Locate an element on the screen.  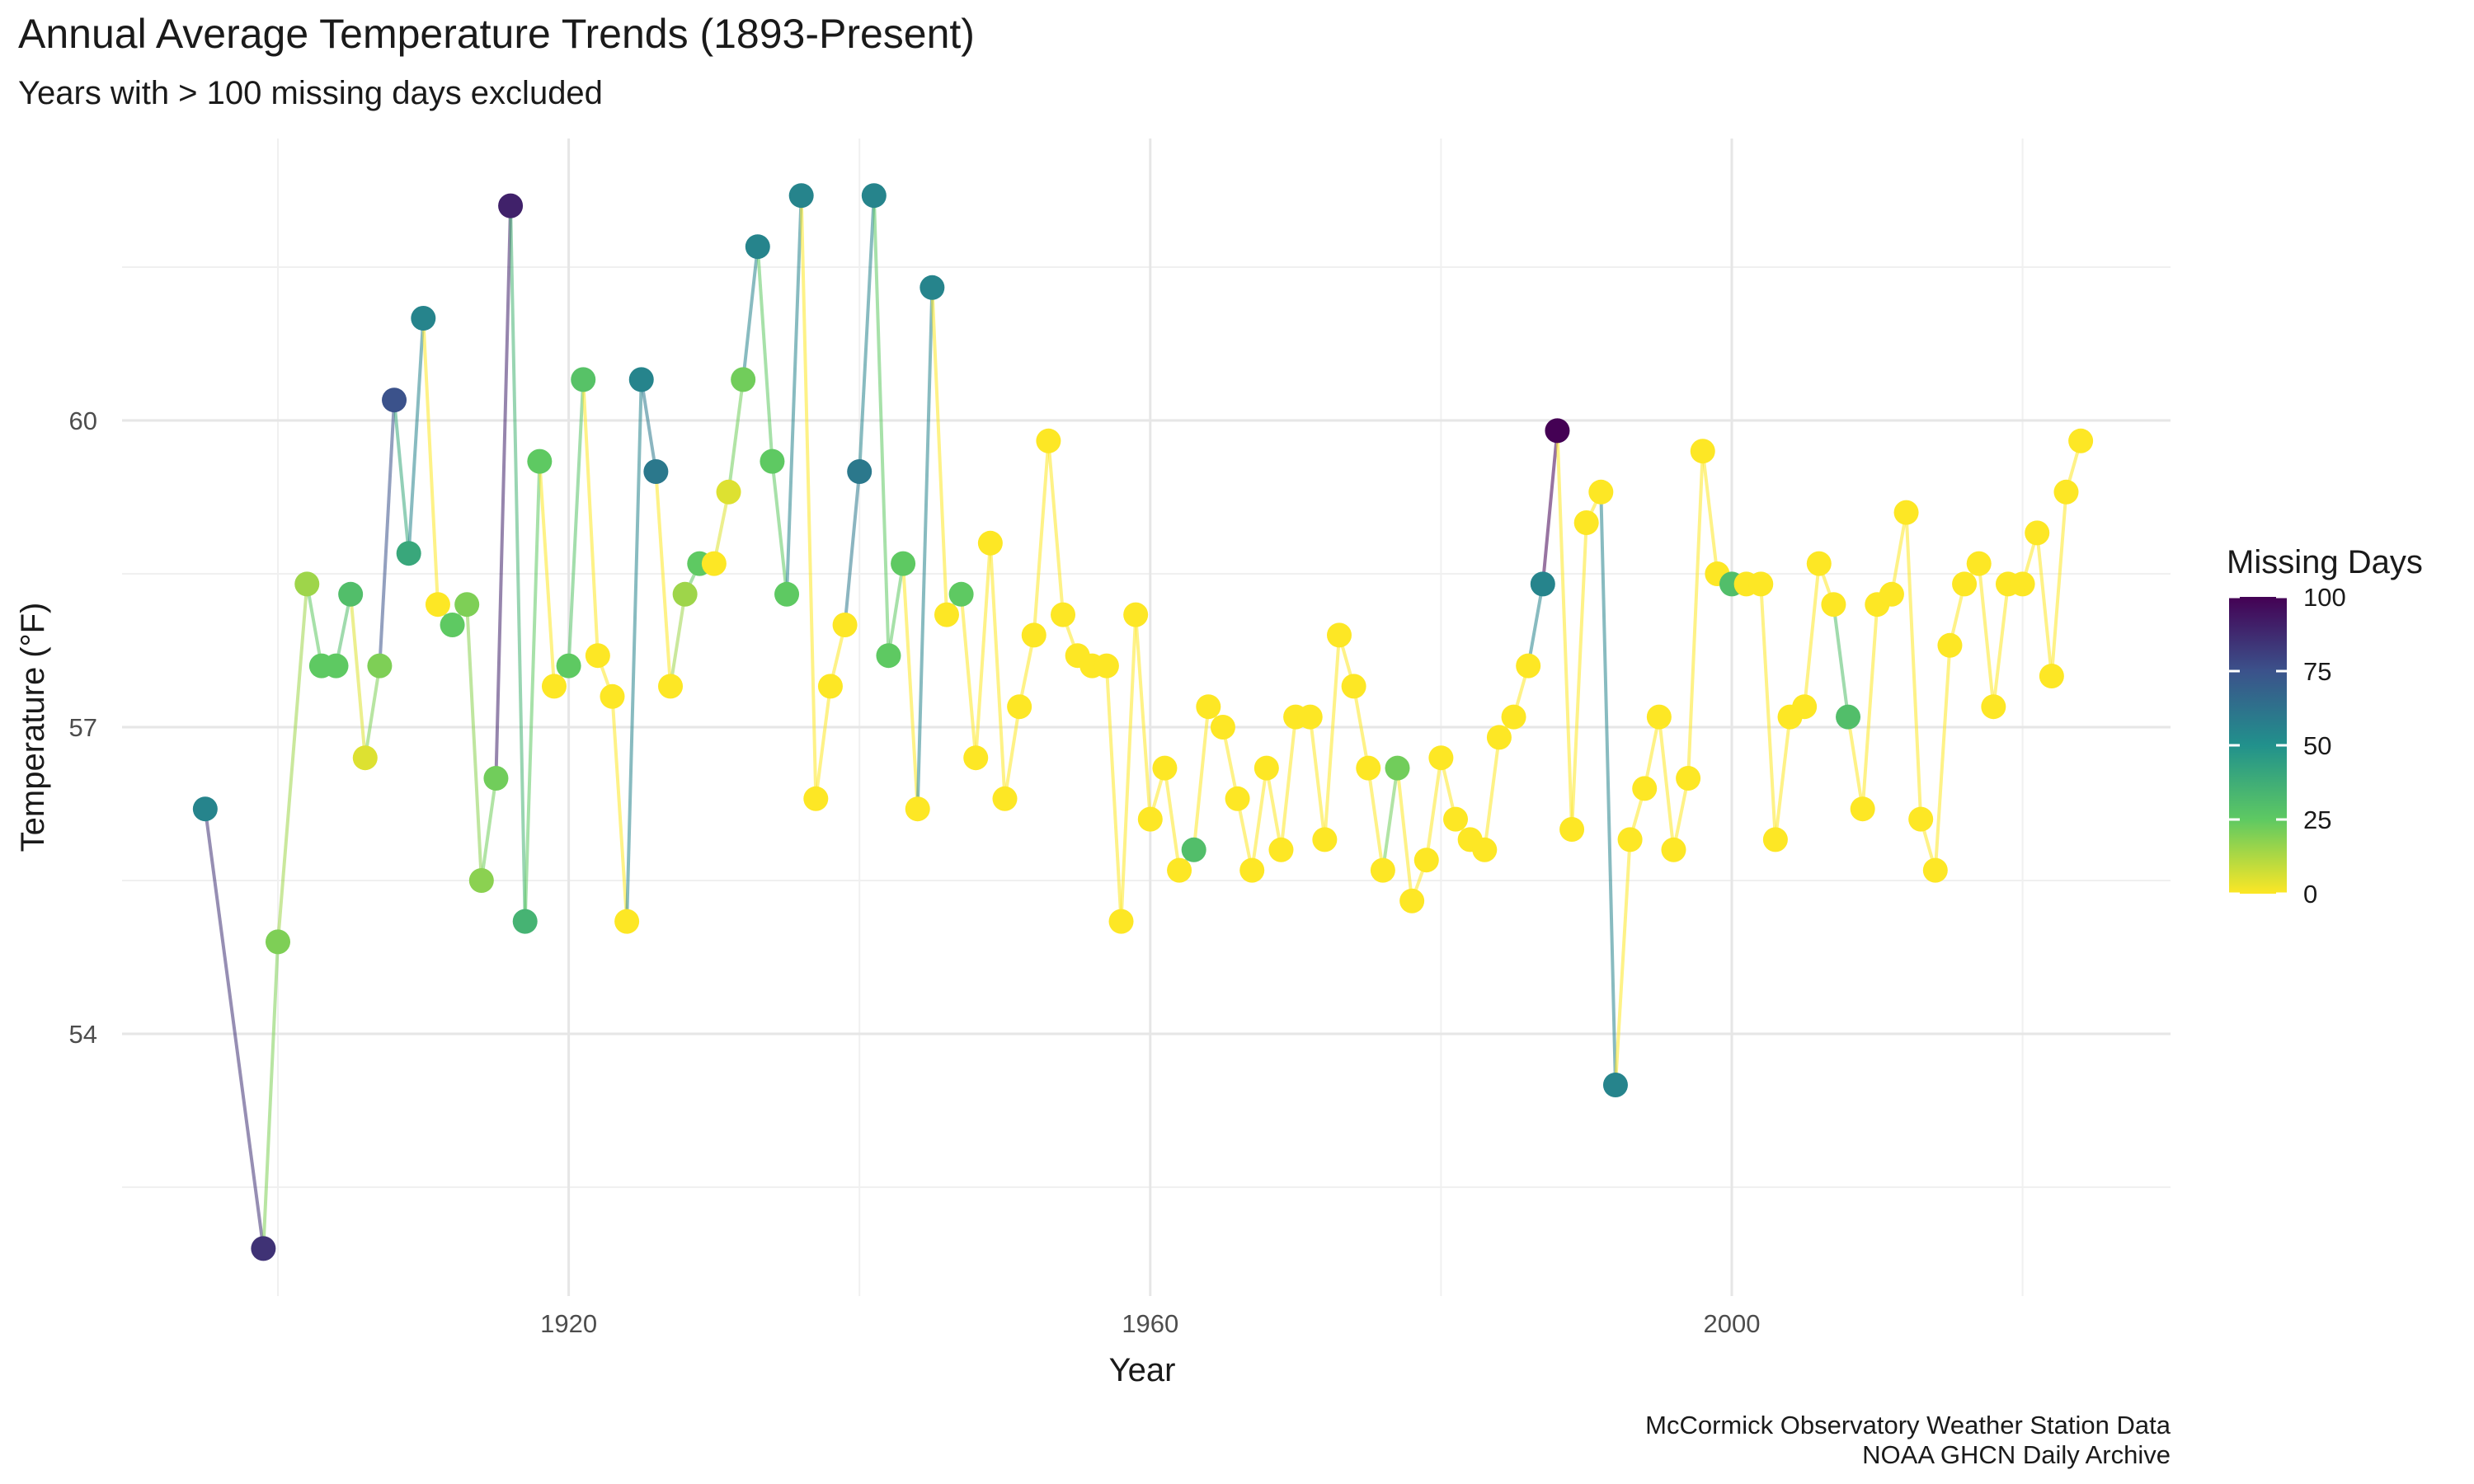
legend-ticks: 0 25 50 75 100 is located at coordinates (2287, 746).